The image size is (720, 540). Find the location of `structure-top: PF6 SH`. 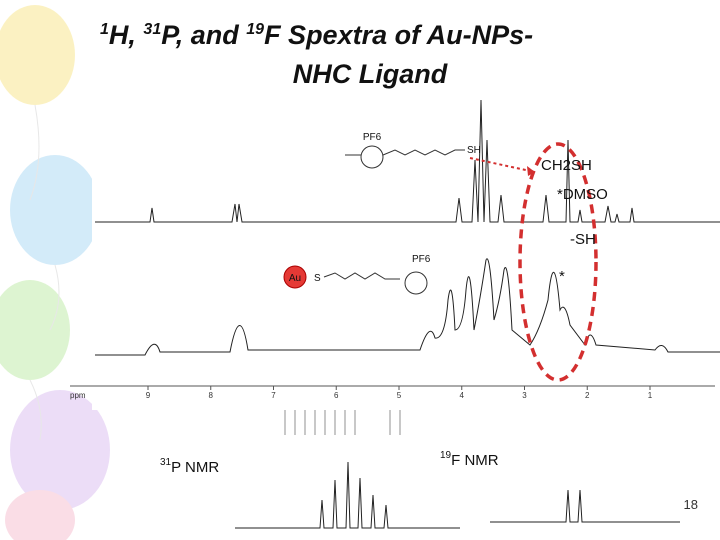

structure-top: PF6 SH is located at coordinates (413, 150).